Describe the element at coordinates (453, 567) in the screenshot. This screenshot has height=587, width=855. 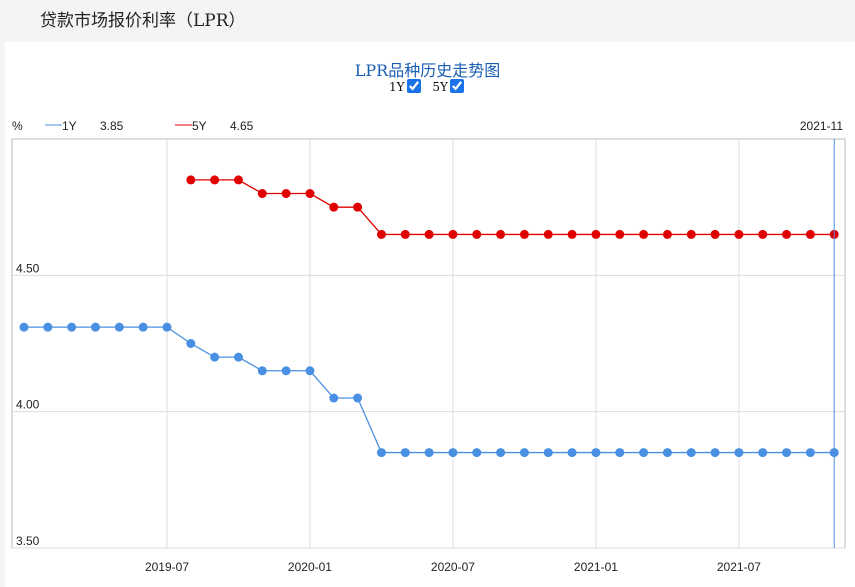
I see `x-tick-label: 2020-07` at that location.